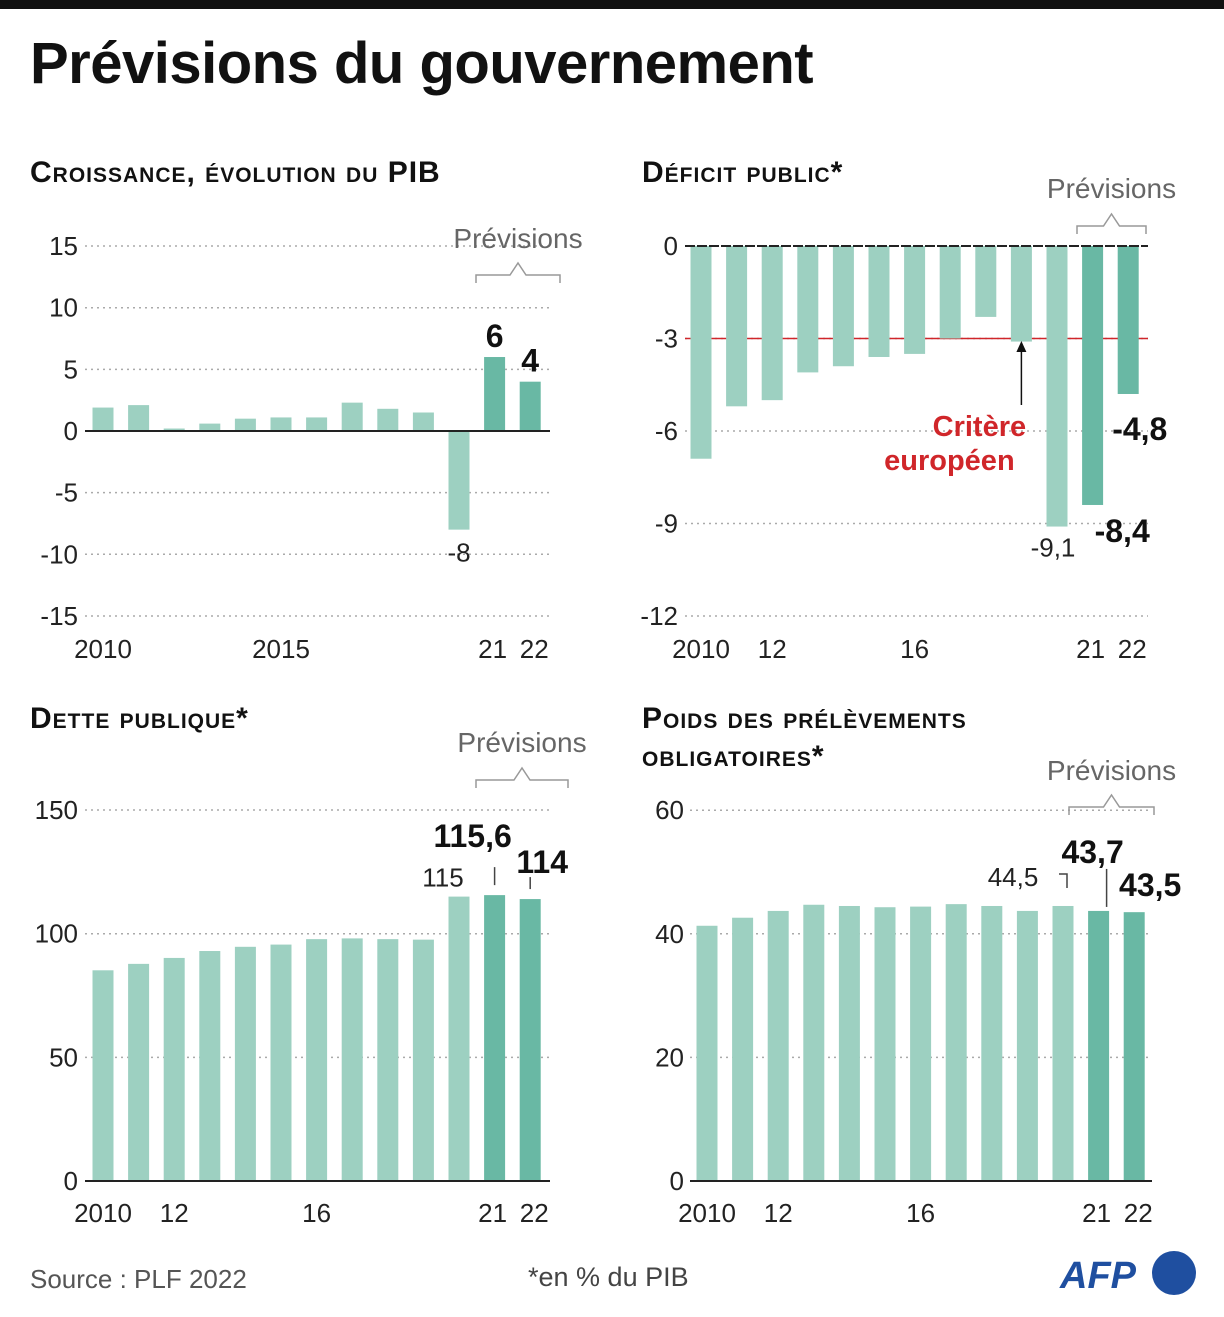 This screenshot has width=1224, height=1317. What do you see at coordinates (743, 172) in the screenshot?
I see `panel-title-deficit: Déficit public*` at bounding box center [743, 172].